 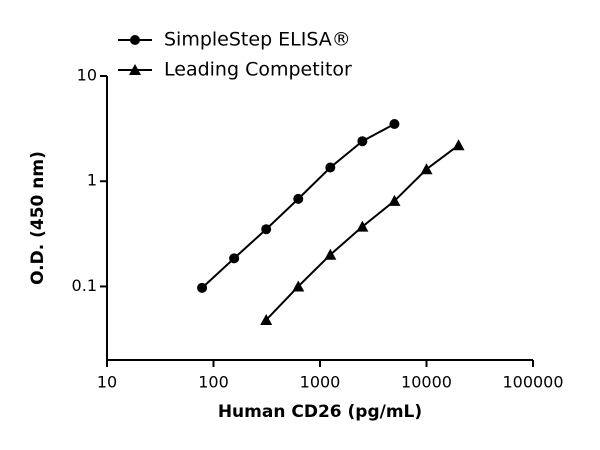 What do you see at coordinates (298, 206) in the screenshot?
I see `series-line` at bounding box center [298, 206].